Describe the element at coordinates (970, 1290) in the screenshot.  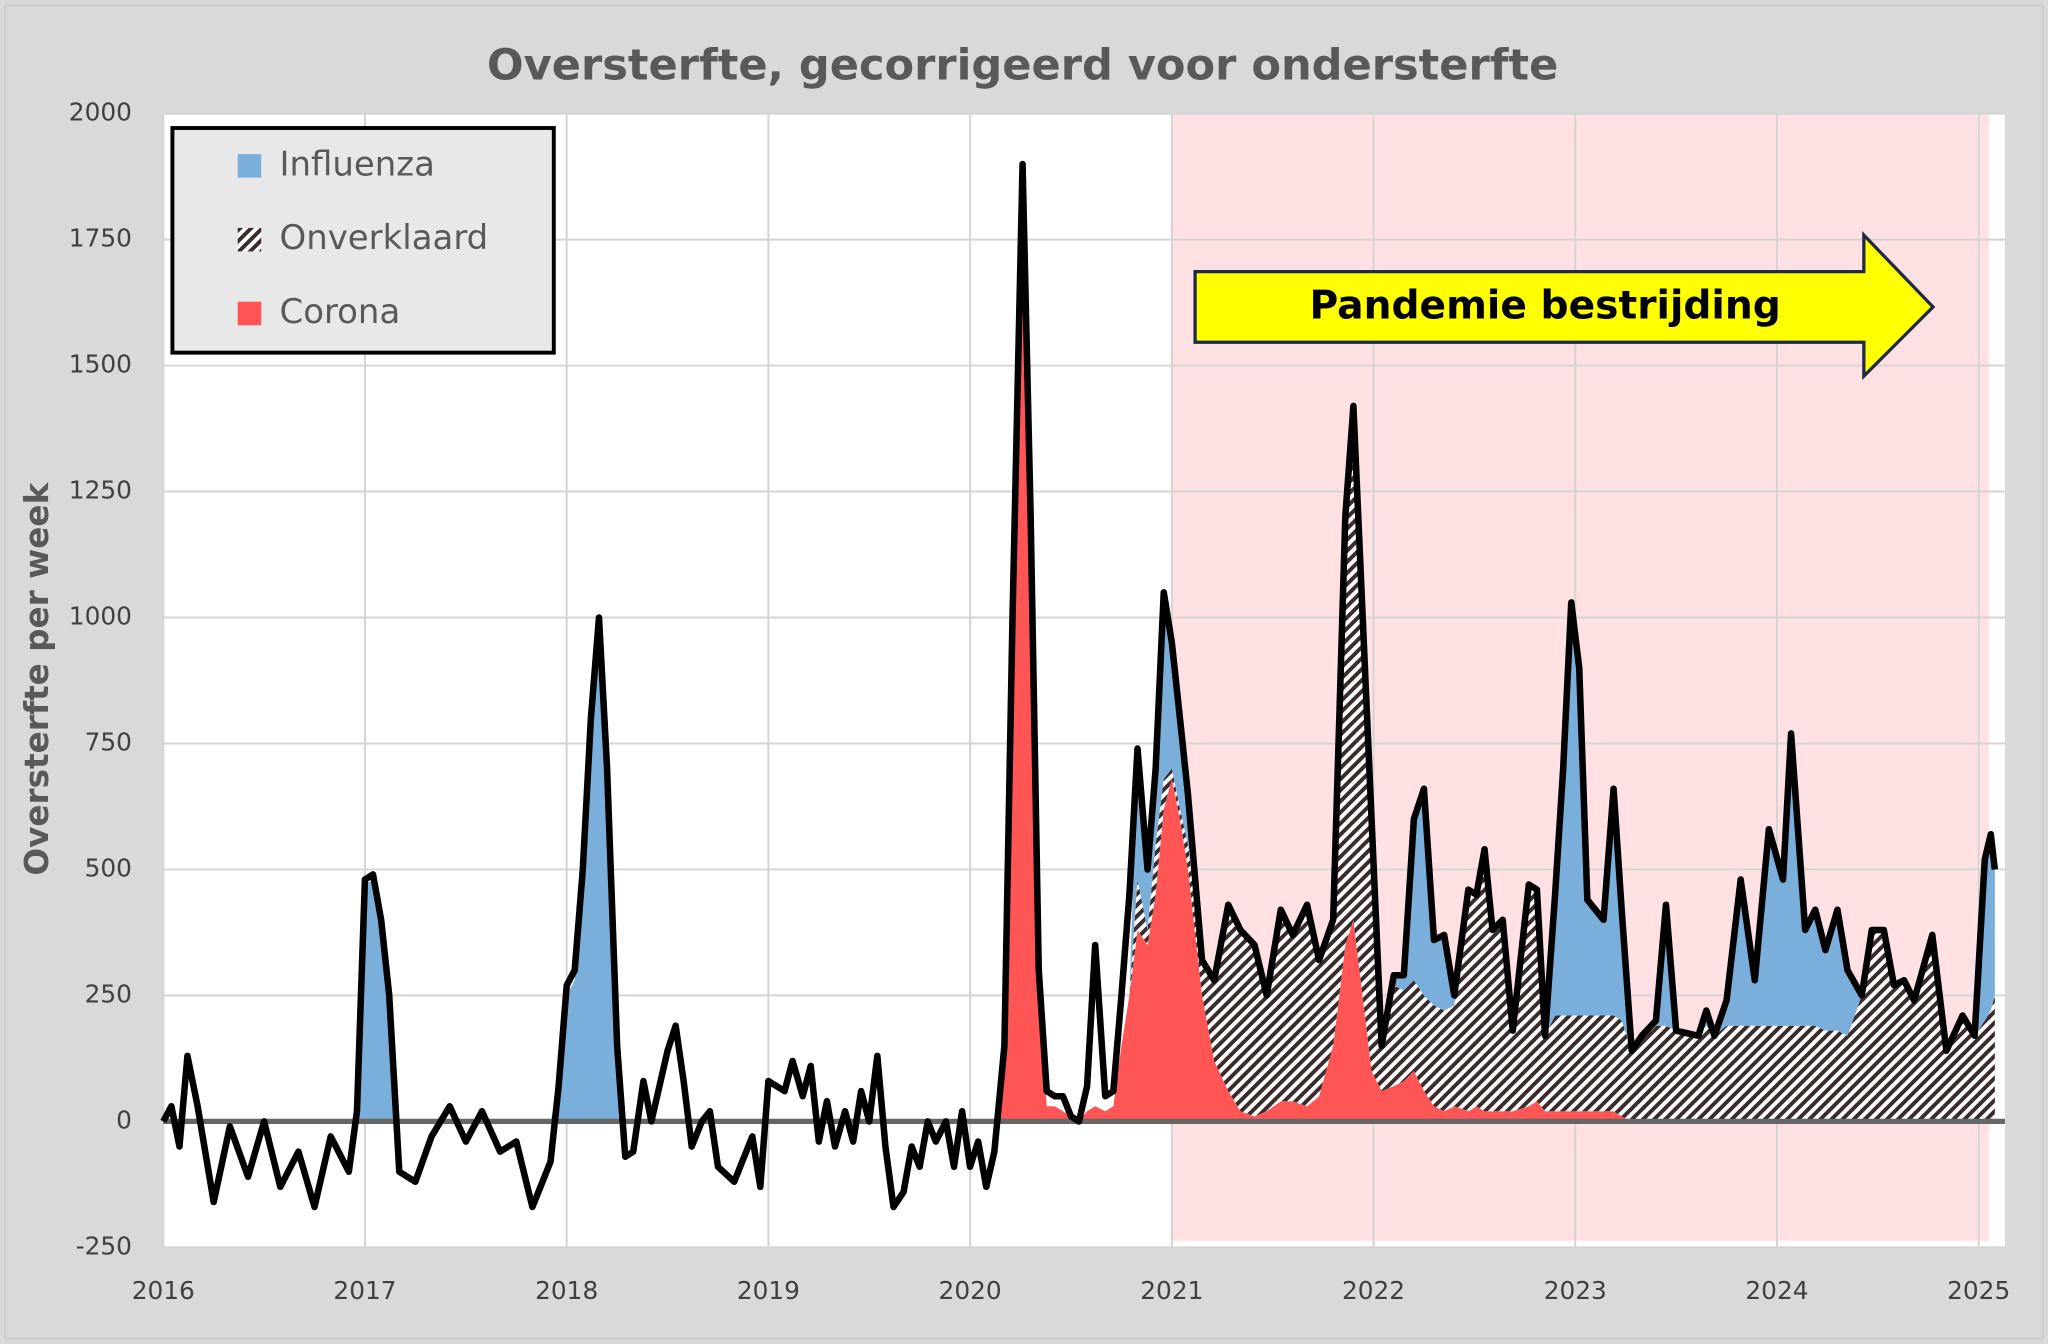
I see `x-tick-label: 2020` at that location.